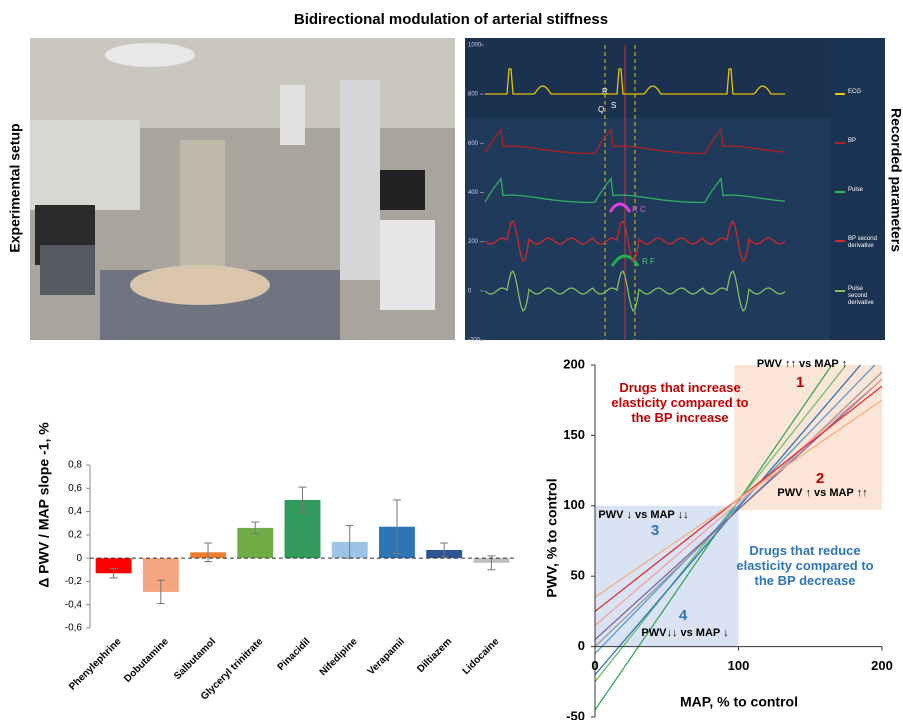 This screenshot has height=720, width=903. Describe the element at coordinates (594, 665) in the screenshot. I see `x-tick-label: 0` at that location.